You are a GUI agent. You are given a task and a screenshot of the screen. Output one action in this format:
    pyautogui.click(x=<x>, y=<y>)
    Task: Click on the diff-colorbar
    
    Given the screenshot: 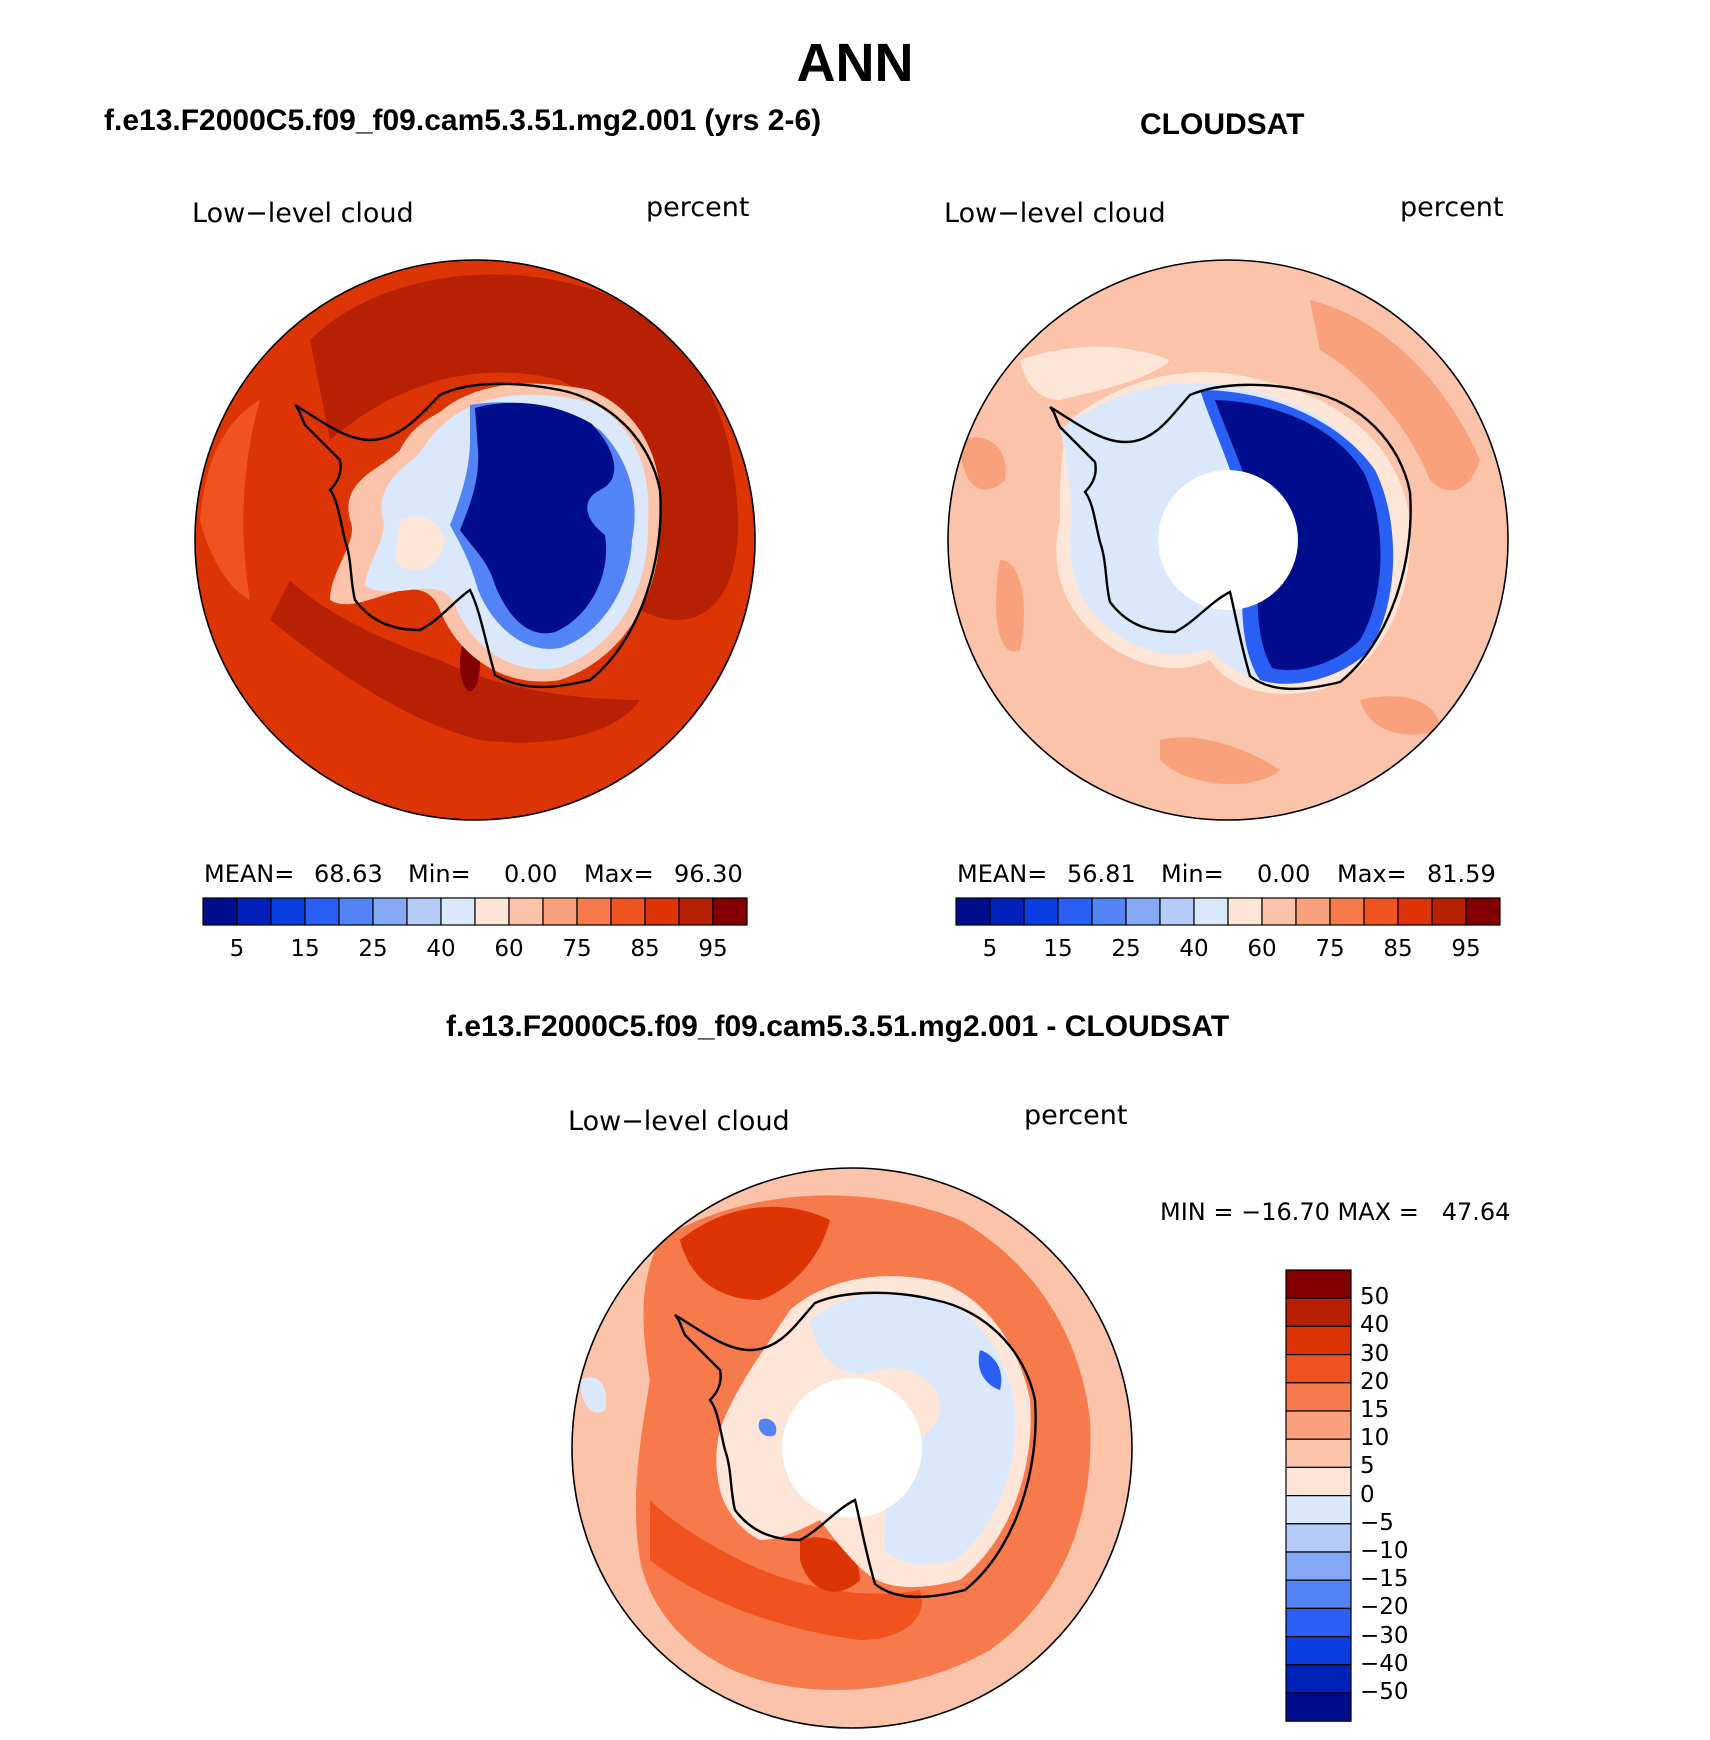 What is the action you would take?
    pyautogui.click(x=1318, y=1495)
    